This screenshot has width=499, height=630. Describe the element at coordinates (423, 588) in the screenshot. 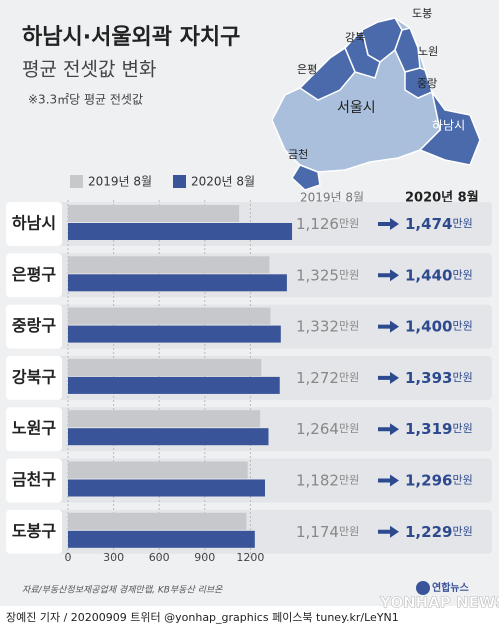

I see `logo-icon` at that location.